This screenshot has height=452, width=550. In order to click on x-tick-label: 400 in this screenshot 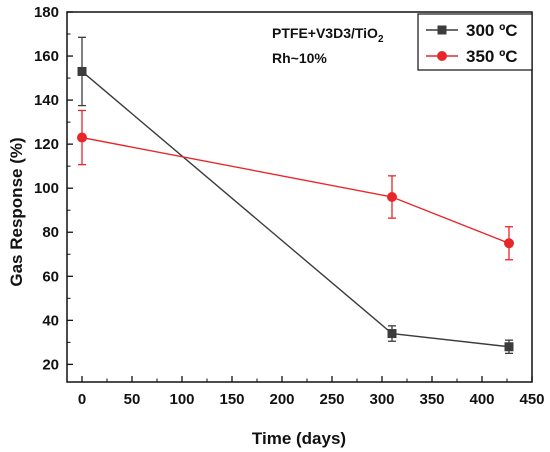, I will do `click(481, 399)`.